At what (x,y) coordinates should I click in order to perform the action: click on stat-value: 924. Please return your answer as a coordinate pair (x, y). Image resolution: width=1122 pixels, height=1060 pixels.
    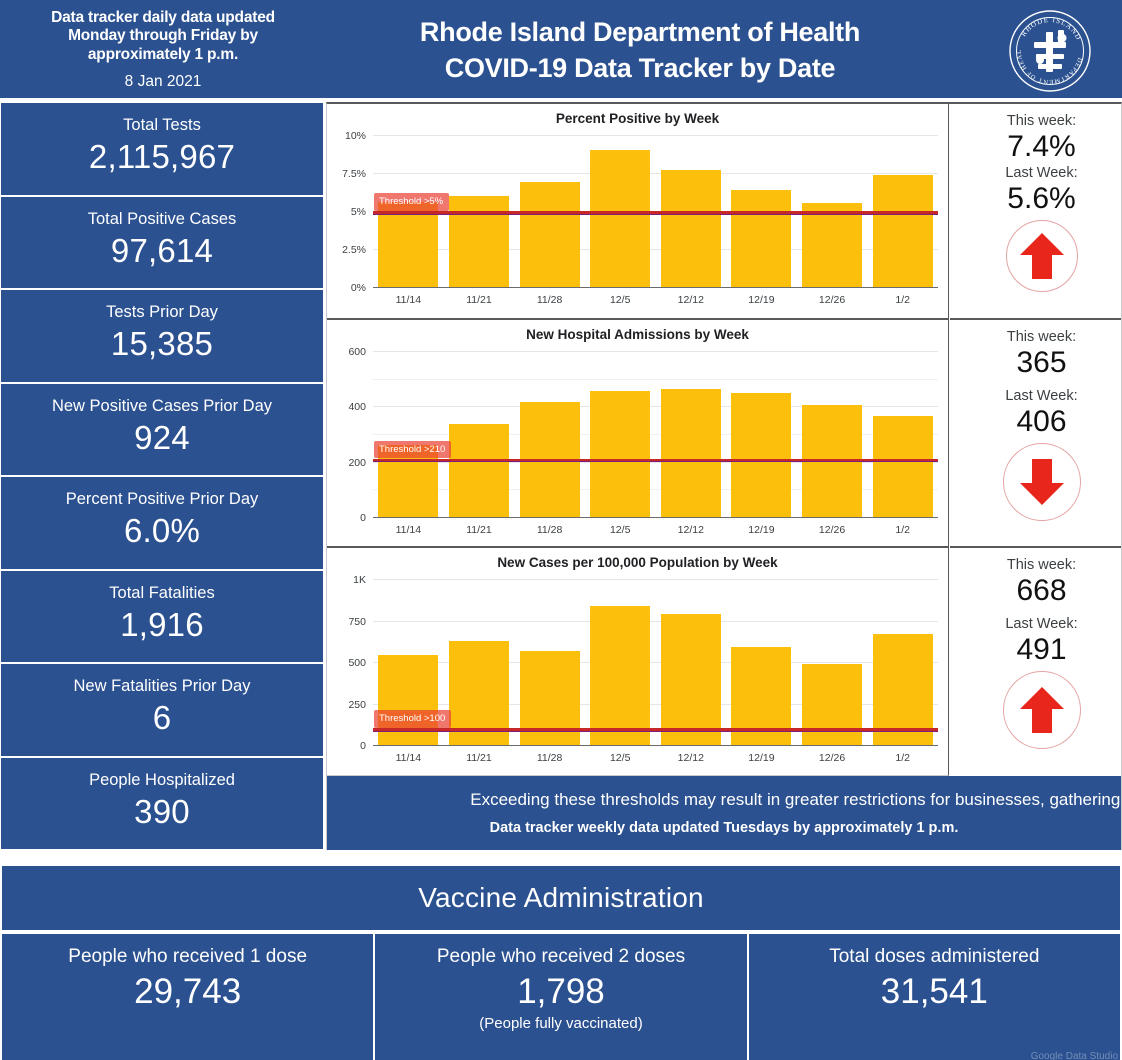
    Looking at the image, I should click on (162, 437).